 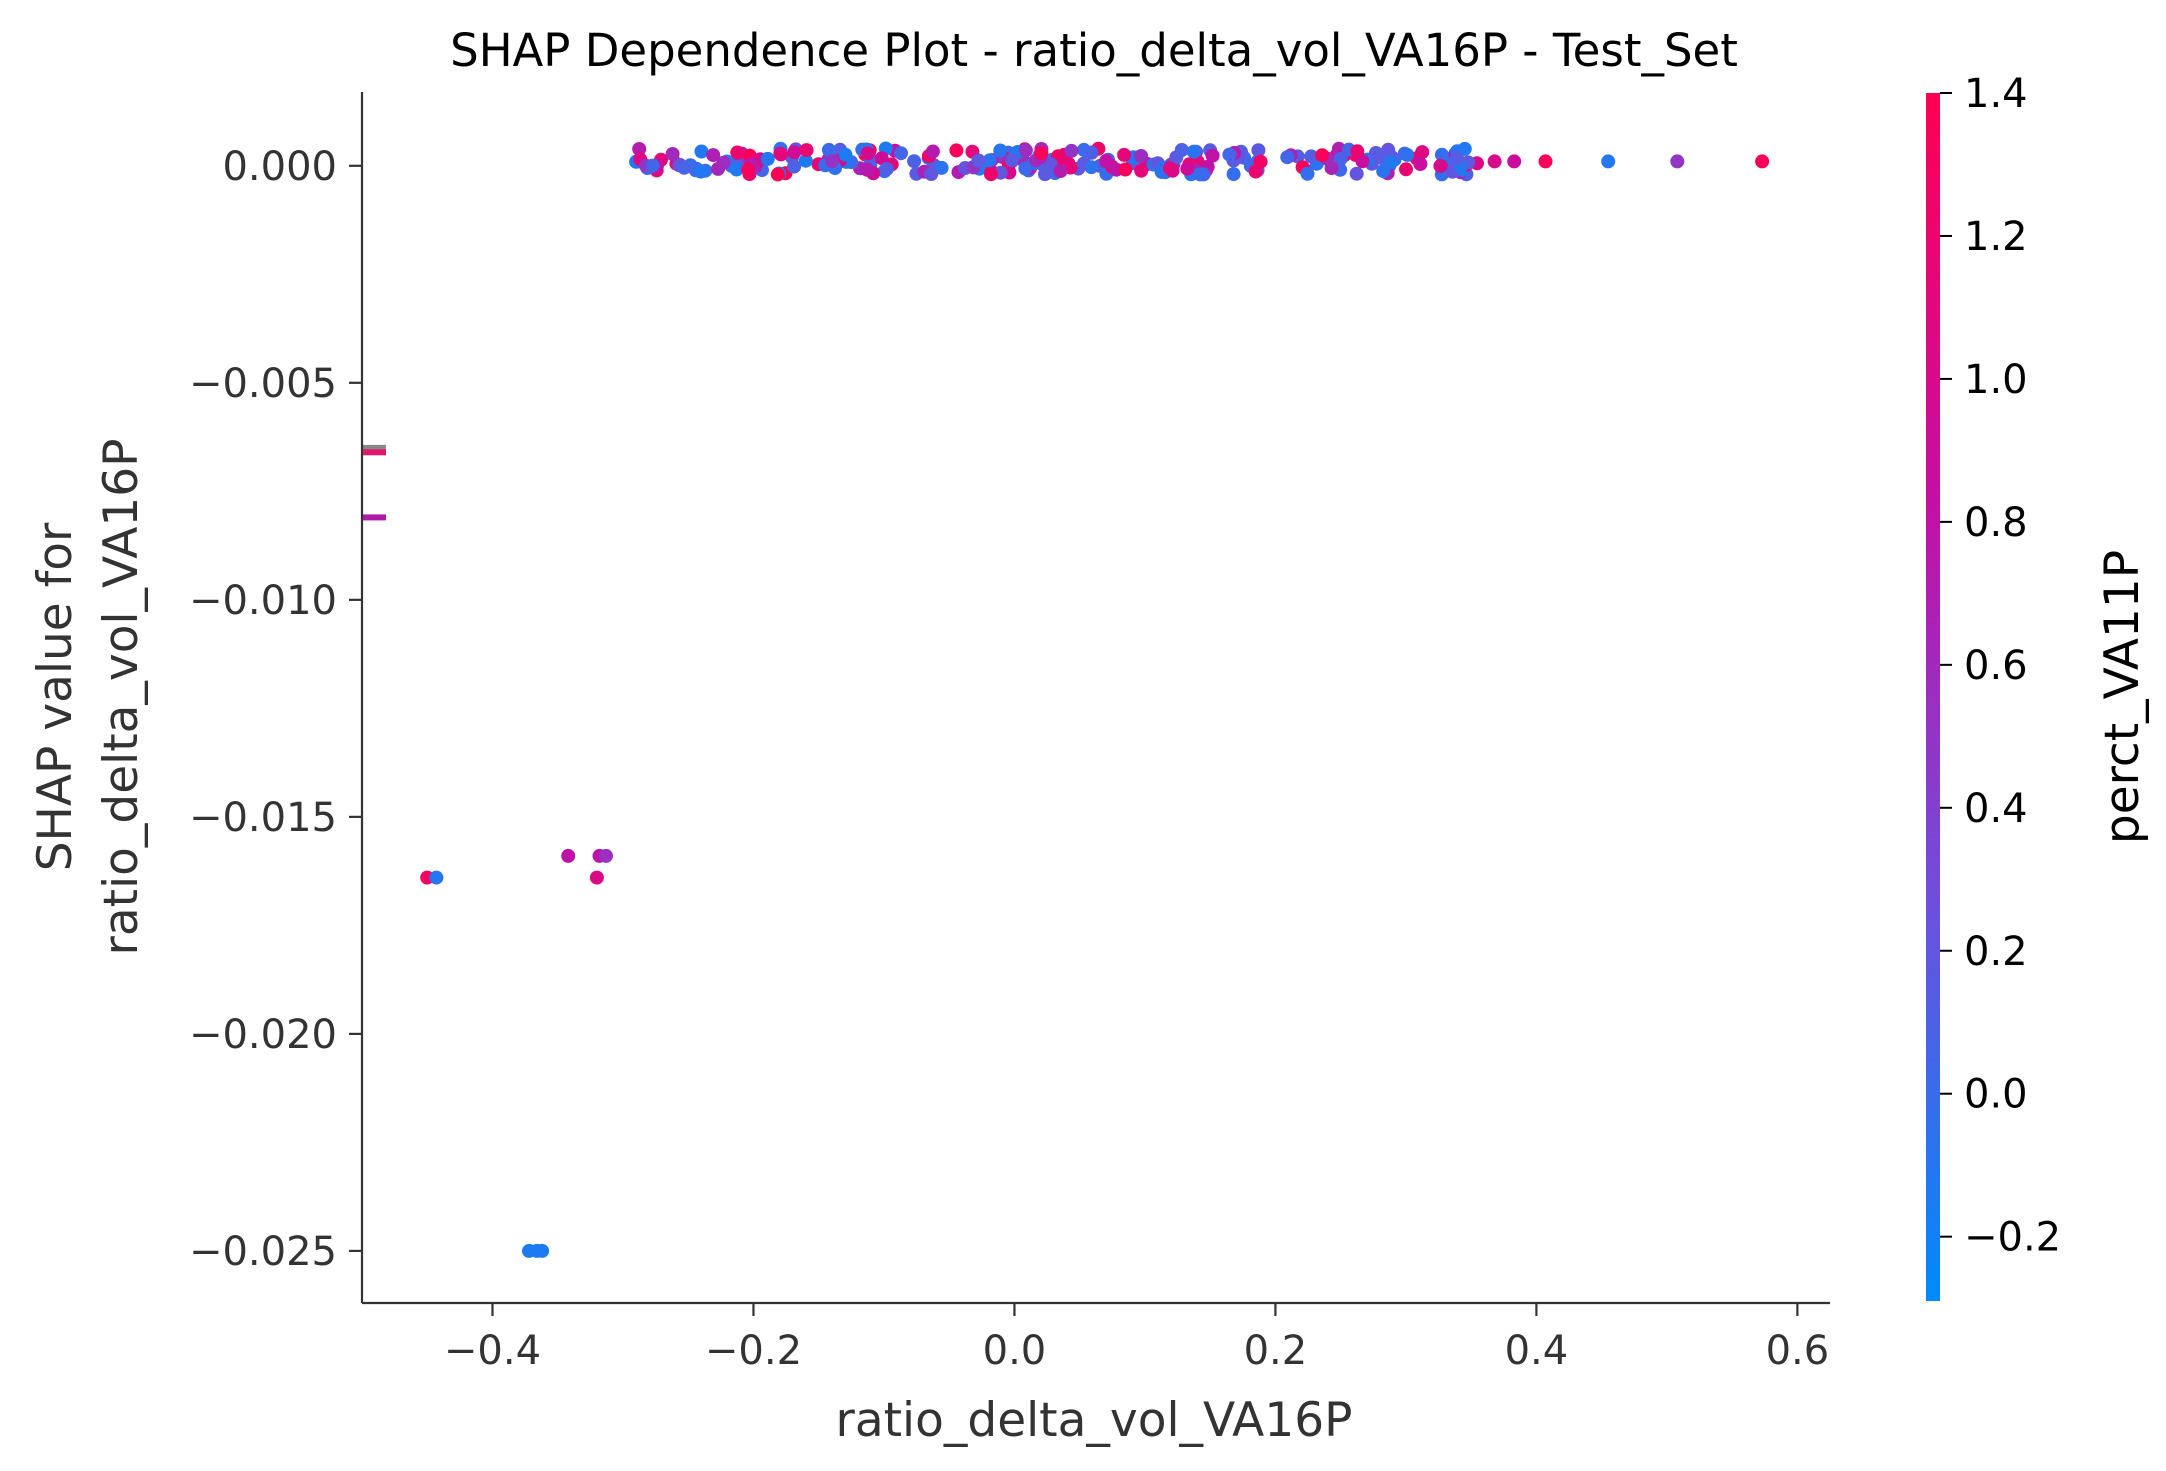 I want to click on colorbar-tick-label: 0.0, so click(x=1996, y=1095).